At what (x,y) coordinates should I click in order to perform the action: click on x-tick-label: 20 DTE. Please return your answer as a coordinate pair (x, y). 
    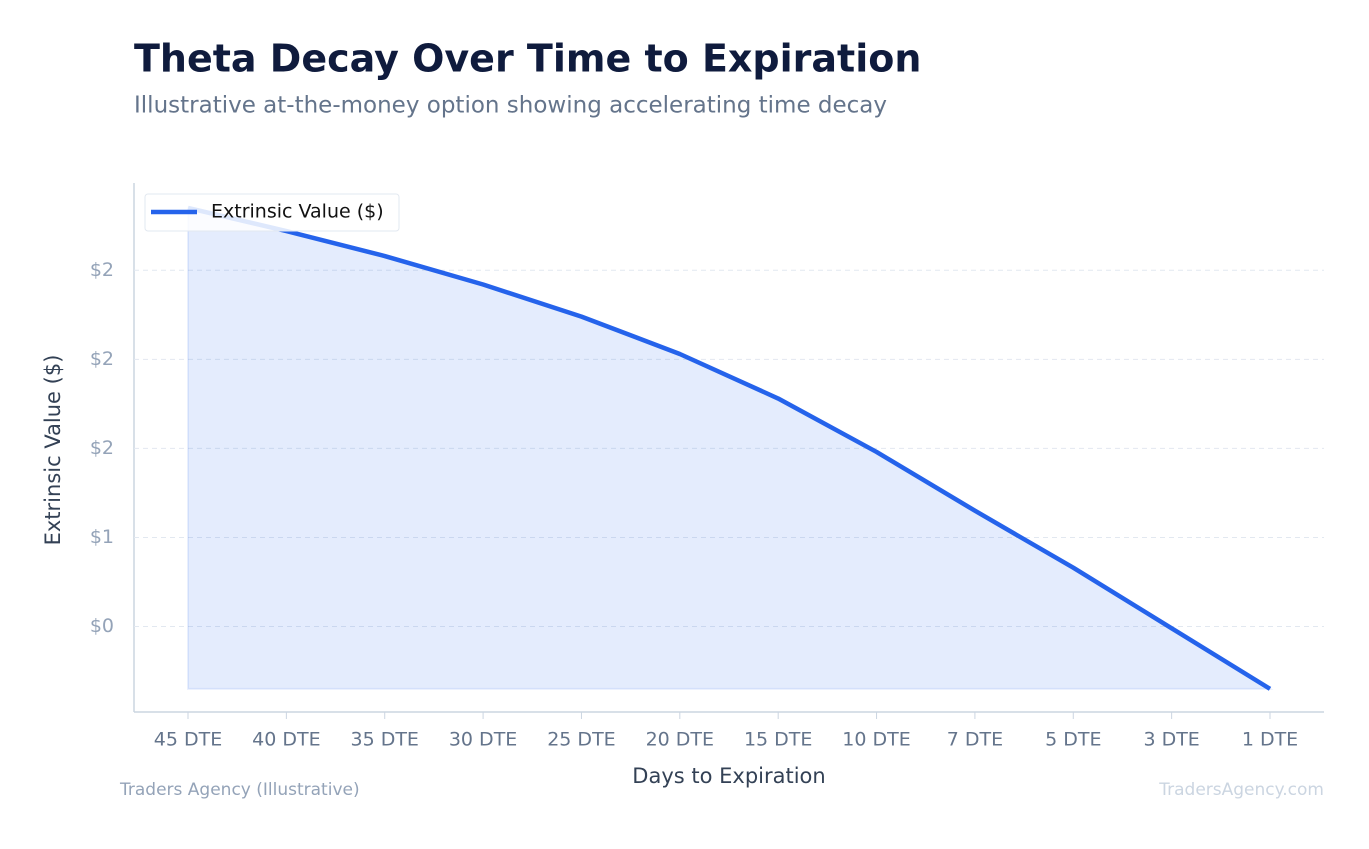
    Looking at the image, I should click on (680, 740).